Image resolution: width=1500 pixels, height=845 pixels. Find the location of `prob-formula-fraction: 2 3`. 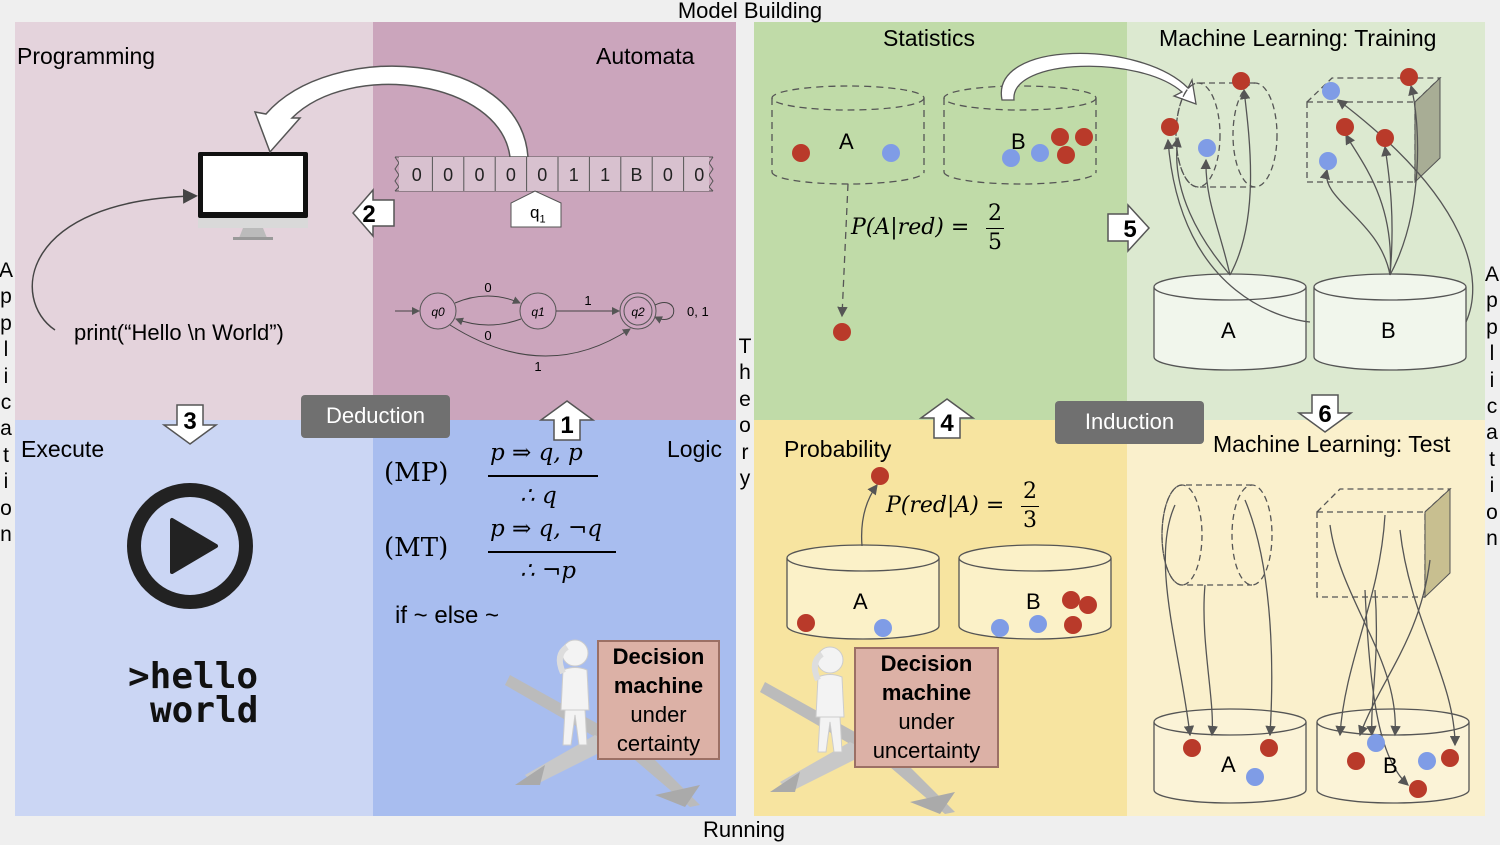

prob-formula-fraction: 2 3 is located at coordinates (1030, 506).